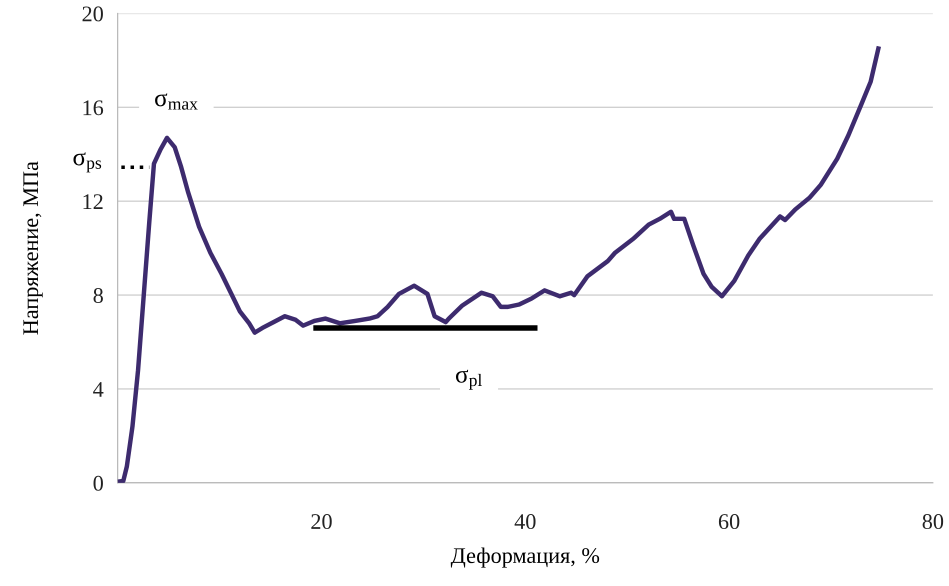  I want to click on x-tick-label: 80, so click(933, 522).